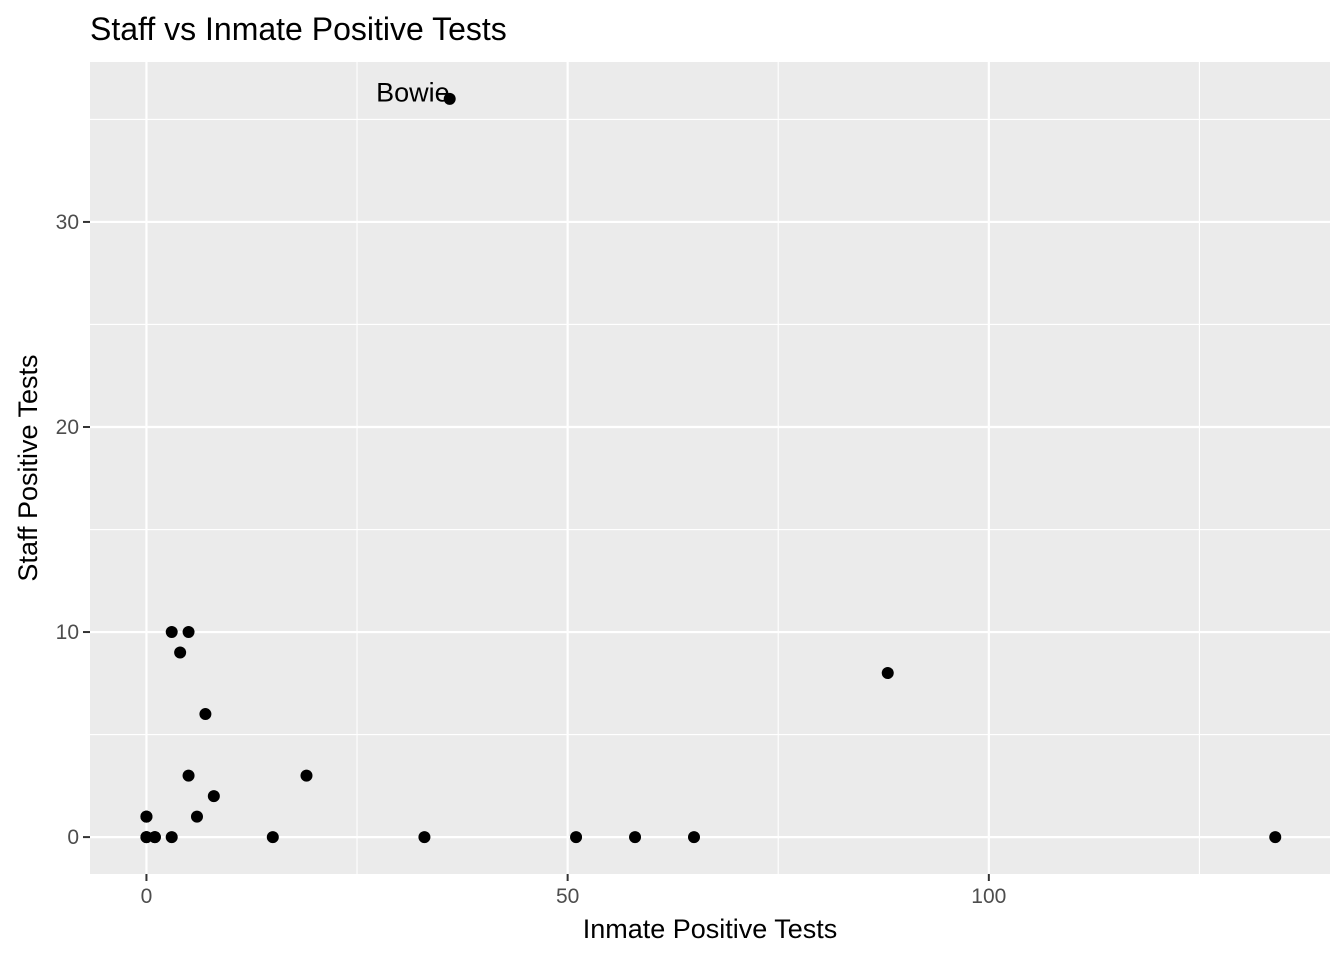  What do you see at coordinates (298, 29) in the screenshot?
I see `chart-title: Staff vs Inmate Positive Tests` at bounding box center [298, 29].